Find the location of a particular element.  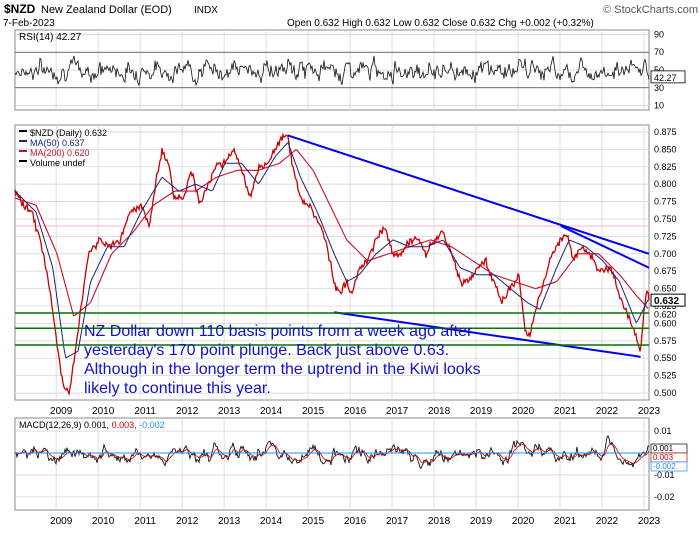

price-x-label: 2017 is located at coordinates (397, 411).